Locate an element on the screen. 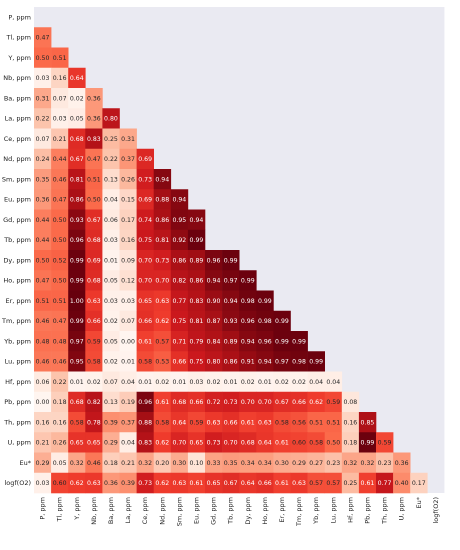 The height and width of the screenshot is (550, 460). heatmap-cell-label: 0.61 is located at coordinates (282, 483).